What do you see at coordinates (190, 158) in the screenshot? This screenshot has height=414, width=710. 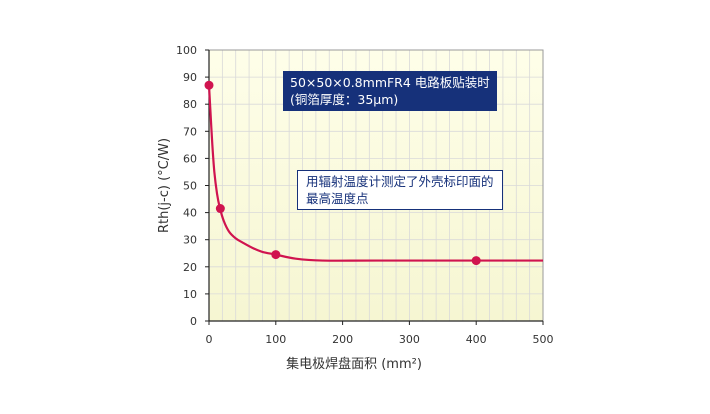 I see `y-tick-label: 60` at bounding box center [190, 158].